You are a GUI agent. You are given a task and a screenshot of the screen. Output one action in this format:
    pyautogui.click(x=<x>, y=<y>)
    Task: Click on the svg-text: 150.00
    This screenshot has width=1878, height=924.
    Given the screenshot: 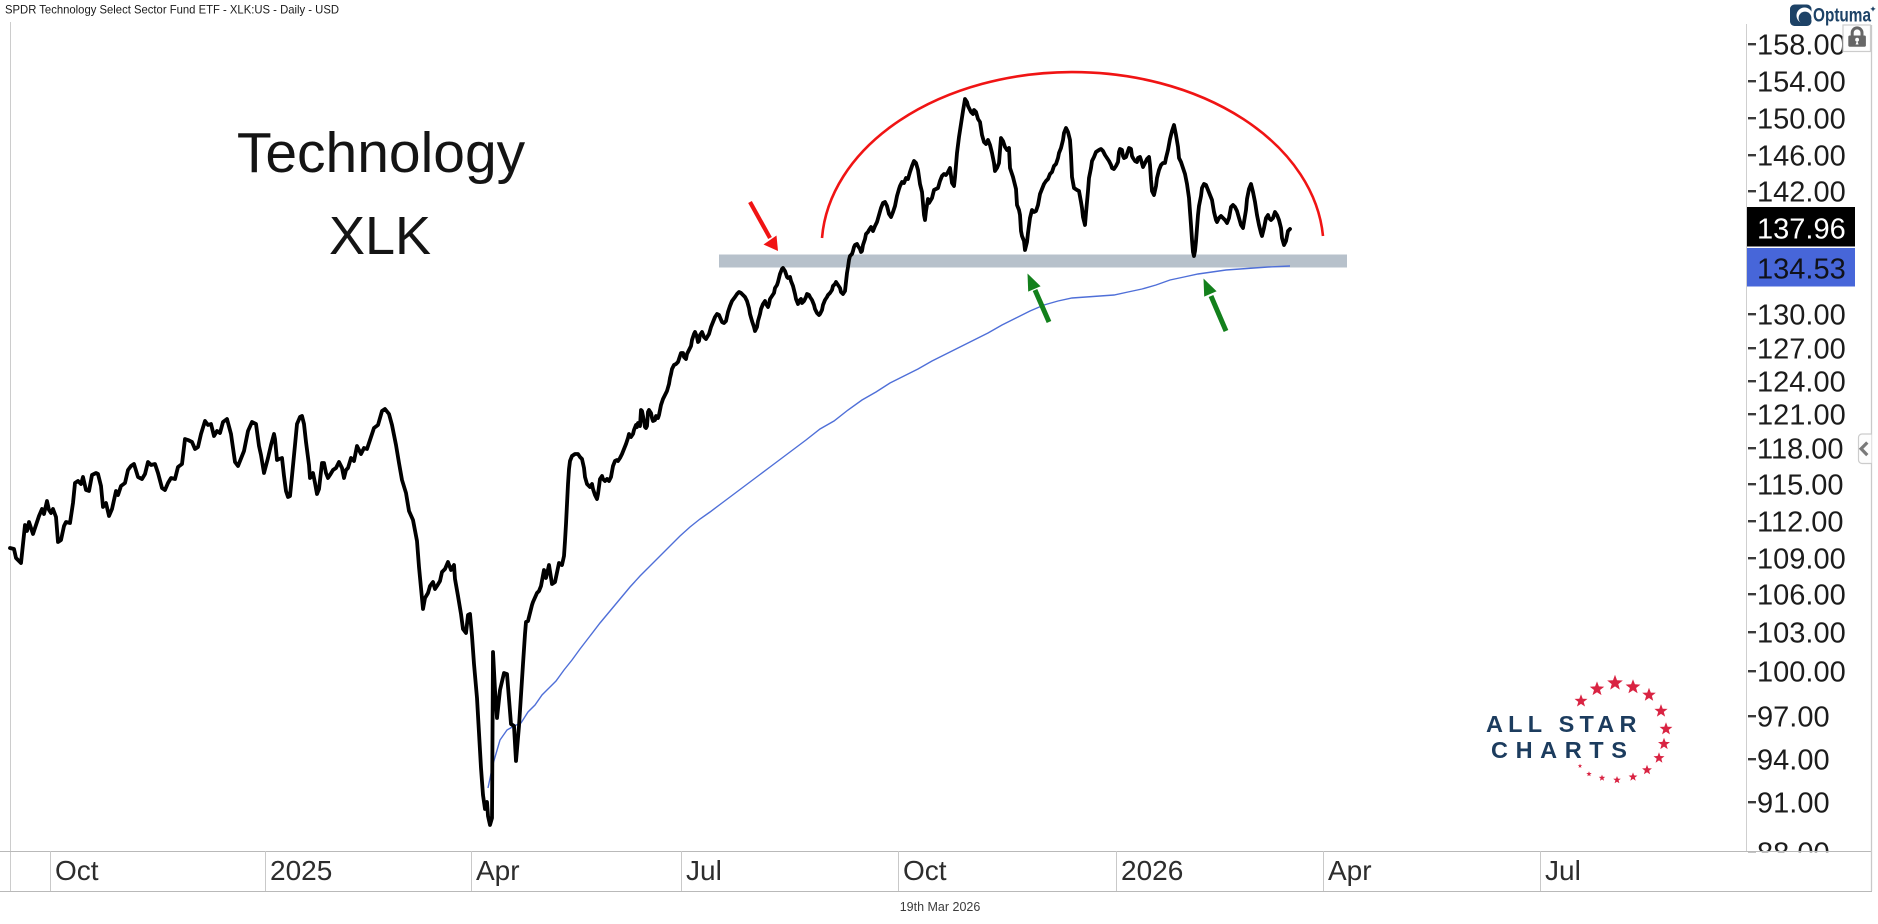 What is the action you would take?
    pyautogui.click(x=1801, y=119)
    